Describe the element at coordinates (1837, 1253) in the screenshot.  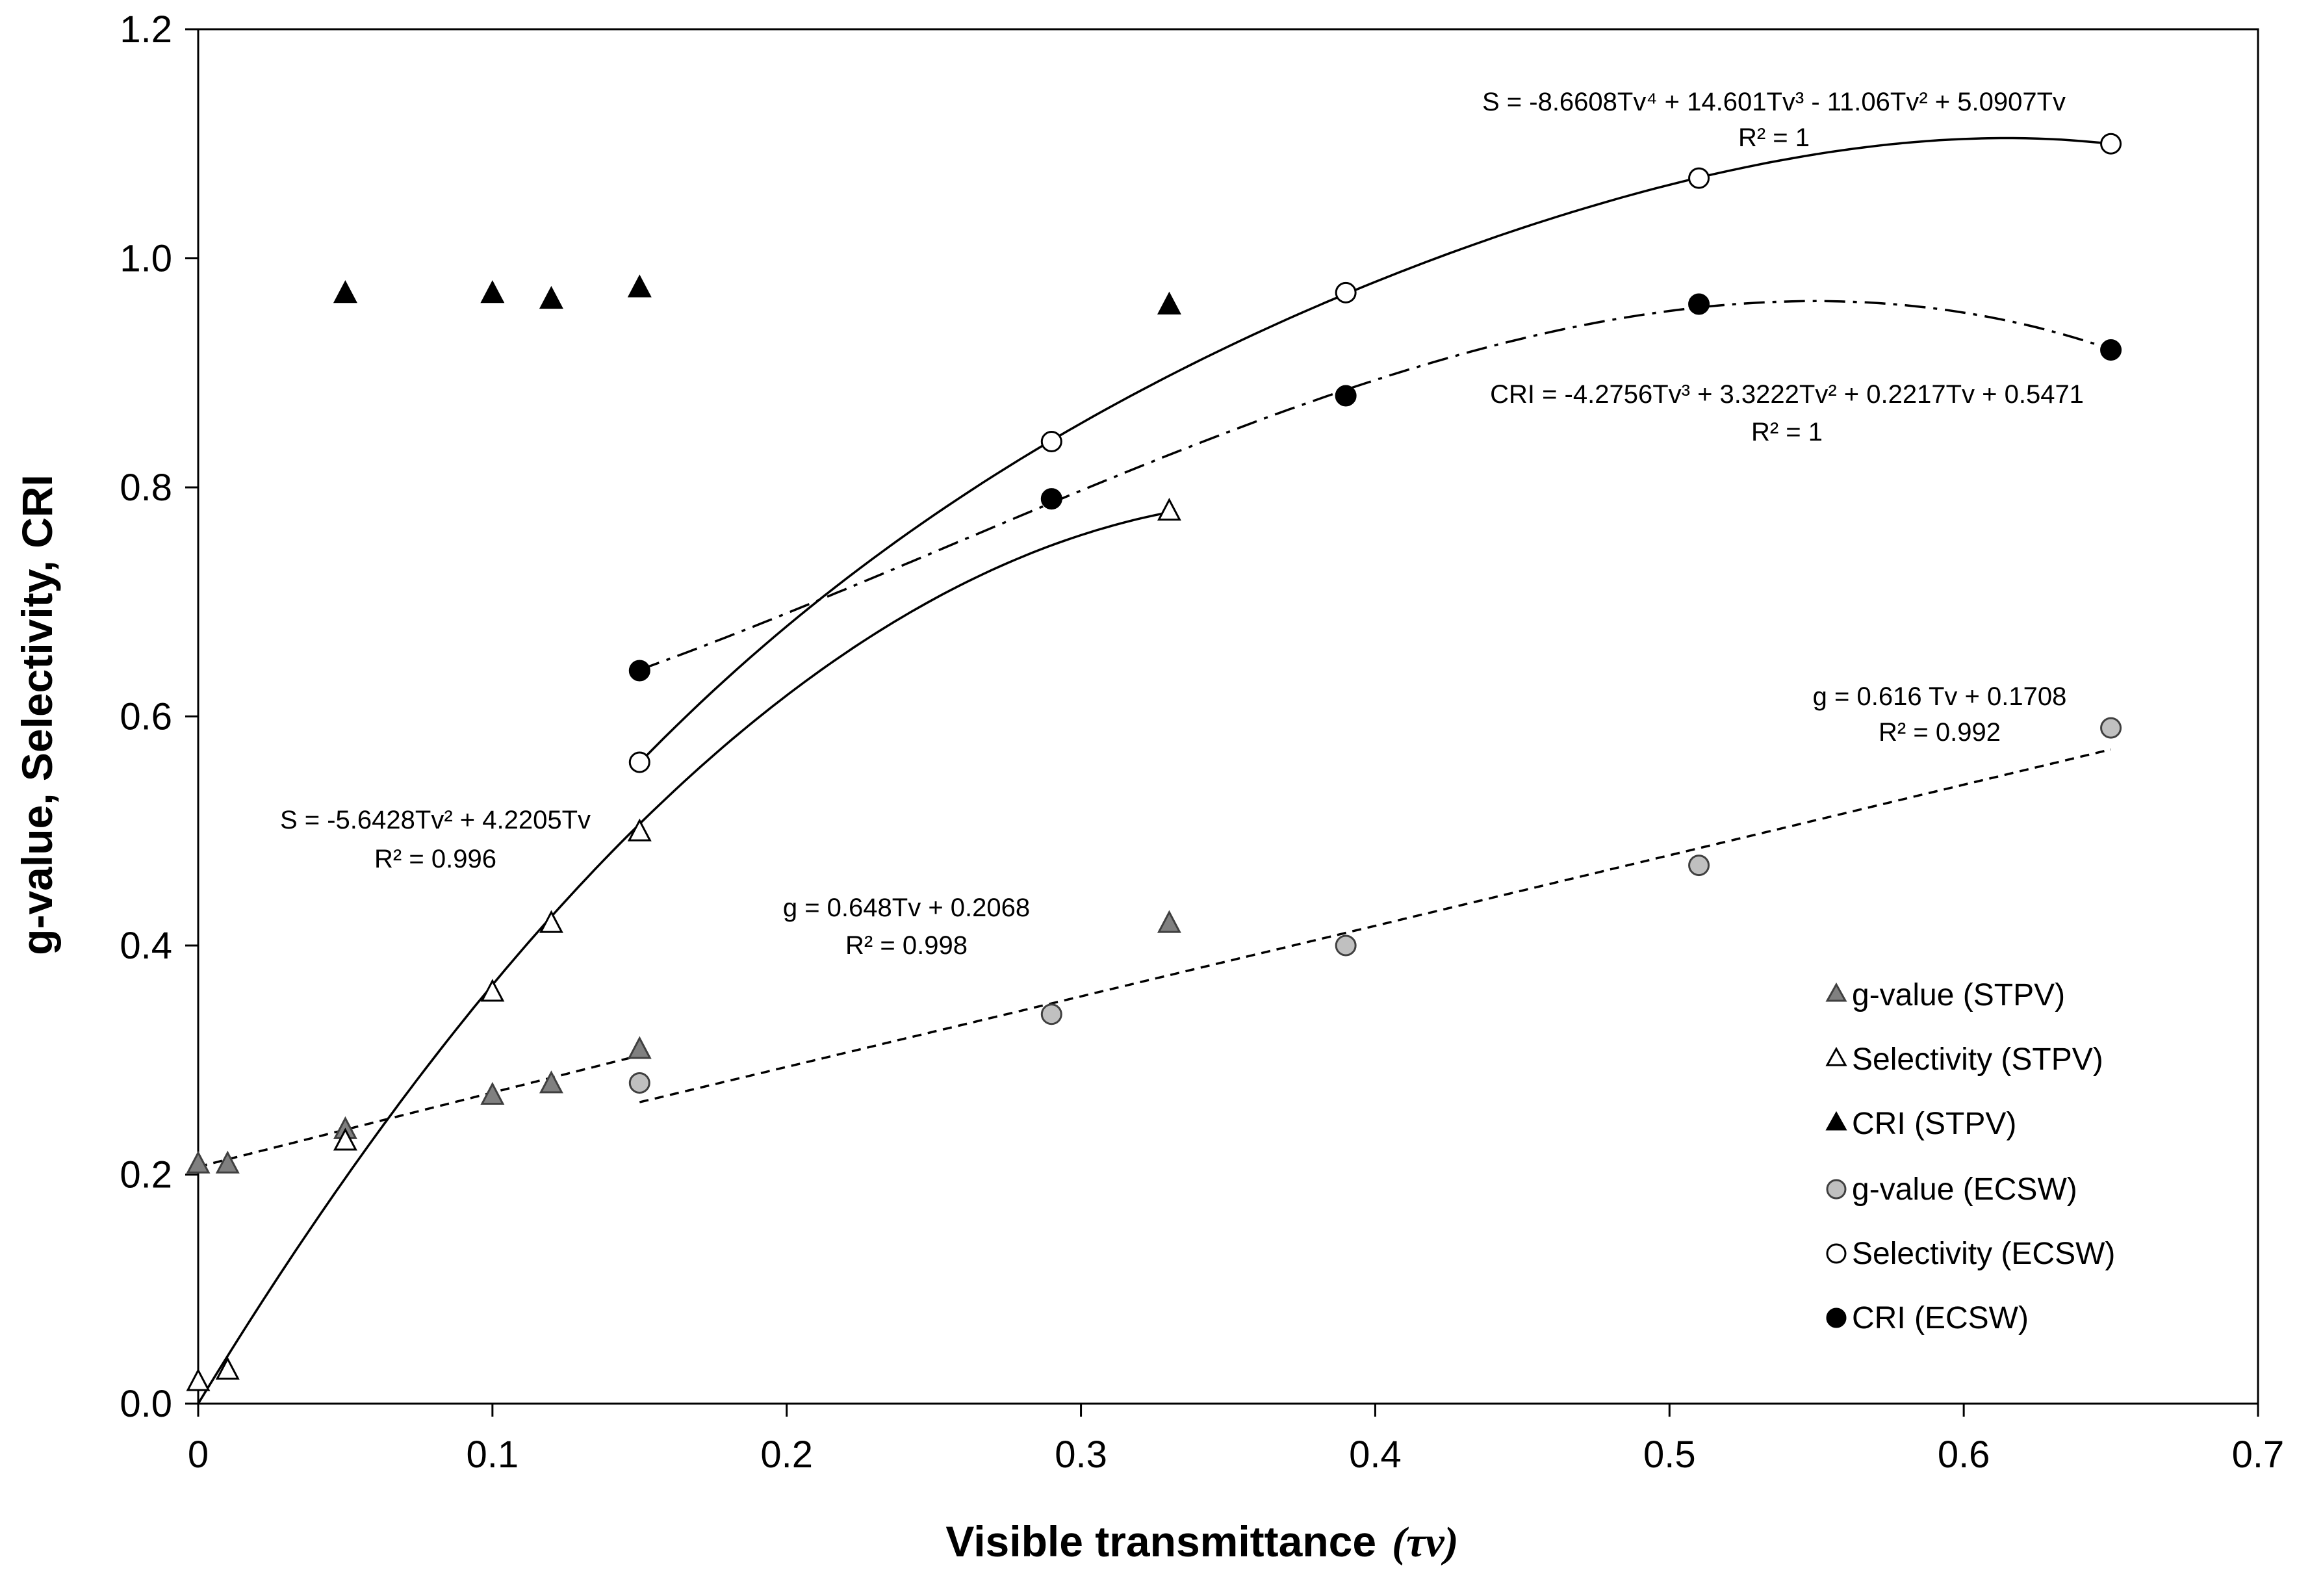
I see `legend-marker-open-circle` at that location.